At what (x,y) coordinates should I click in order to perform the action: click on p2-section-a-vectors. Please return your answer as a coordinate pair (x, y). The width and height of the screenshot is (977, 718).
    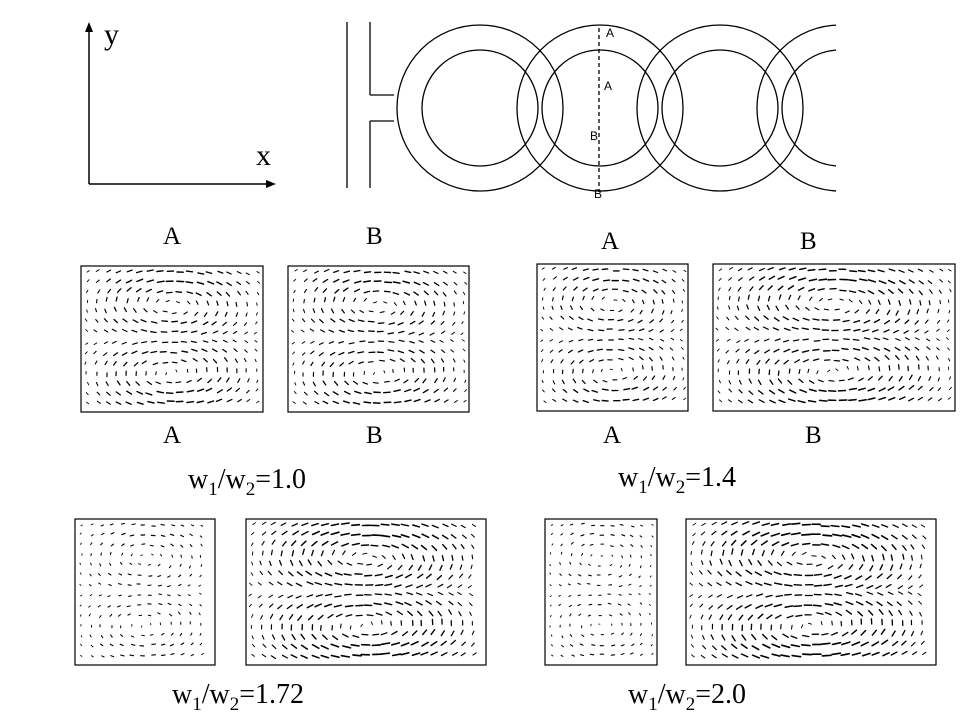
    Looking at the image, I should click on (613, 335).